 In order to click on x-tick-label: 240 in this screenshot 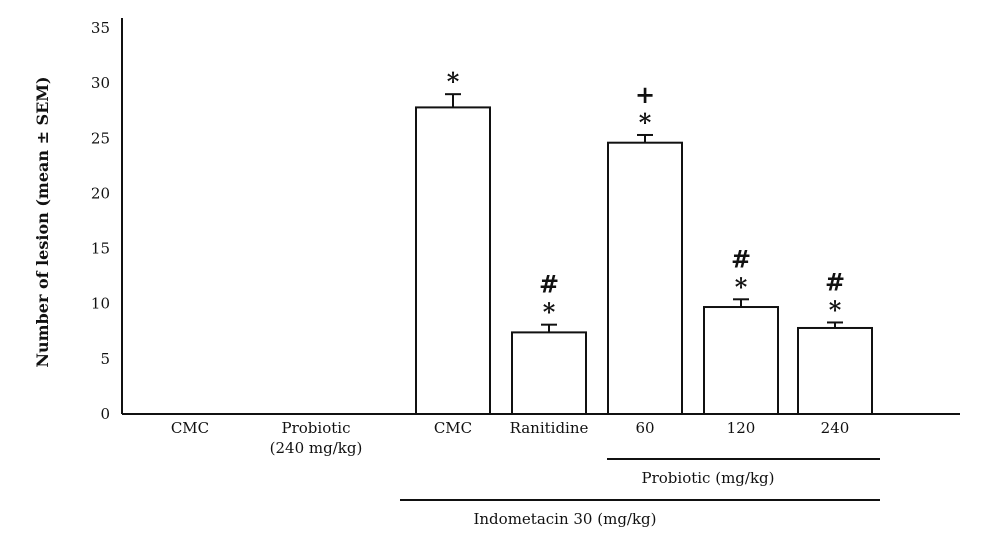, I will do `click(835, 428)`.